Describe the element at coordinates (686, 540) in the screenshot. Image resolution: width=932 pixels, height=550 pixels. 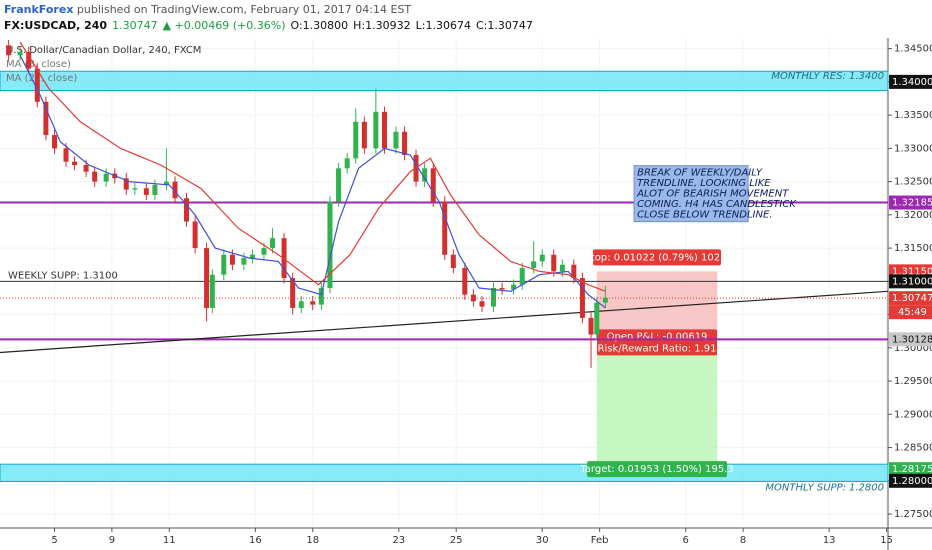
I see `x-tick-label: 6` at that location.